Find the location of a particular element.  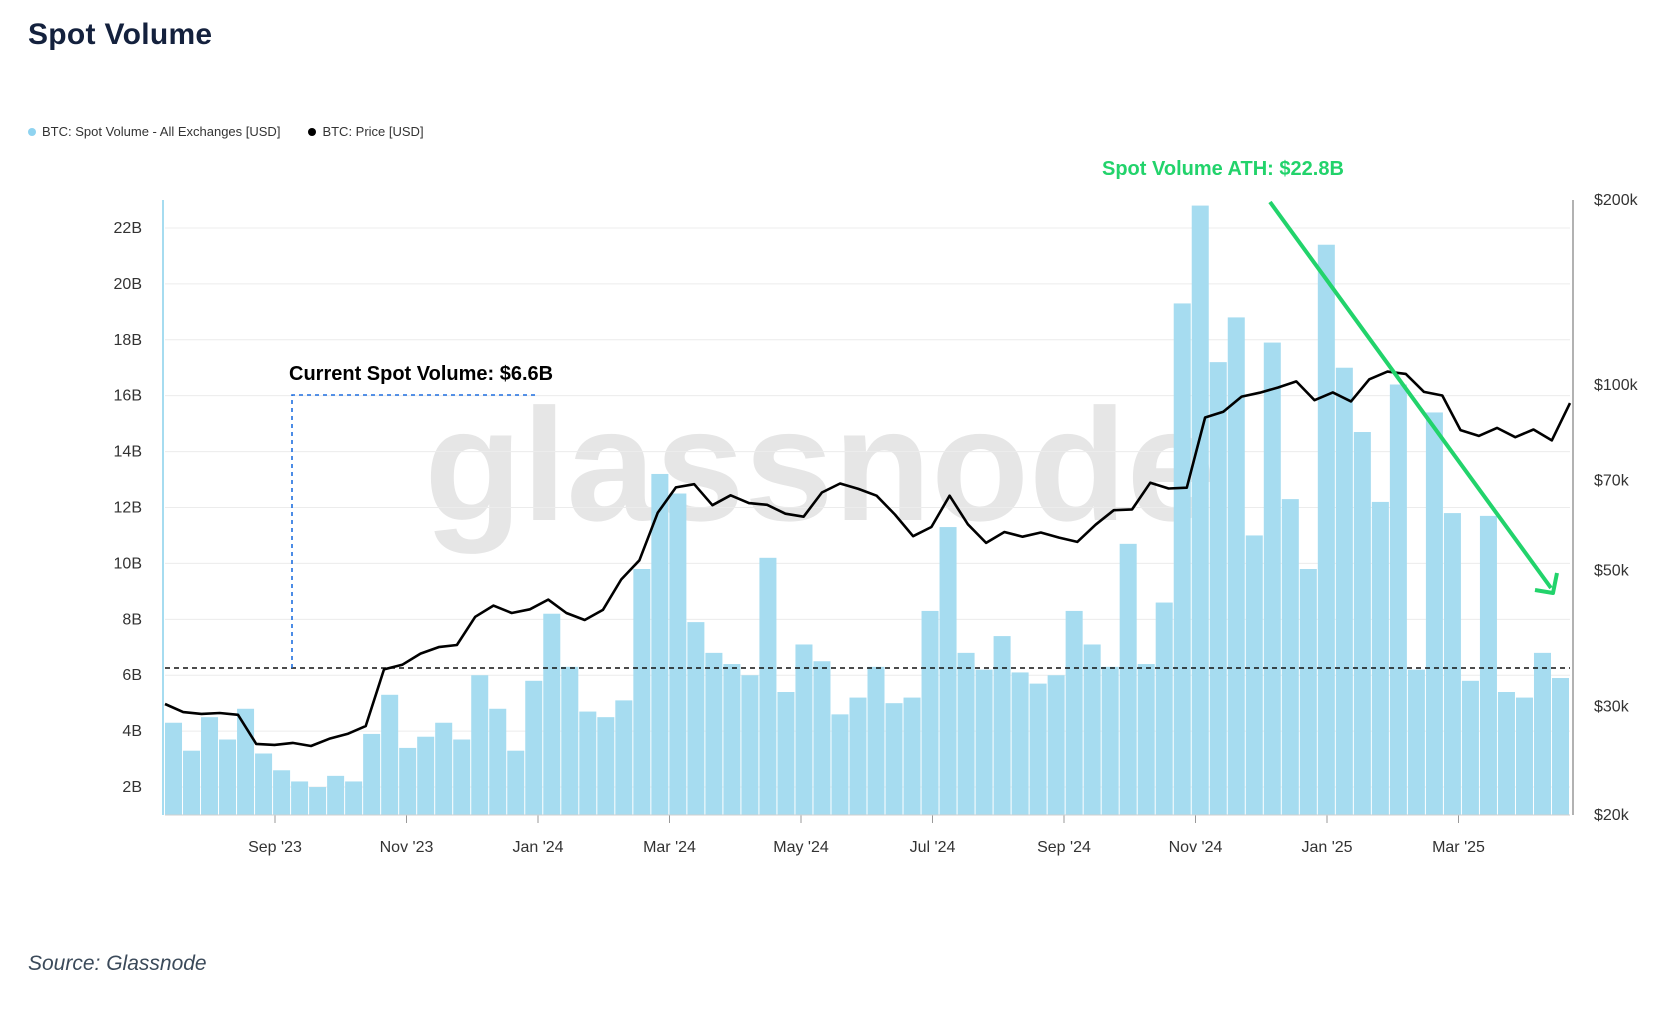

legend-price-dot-icon is located at coordinates (312, 131).